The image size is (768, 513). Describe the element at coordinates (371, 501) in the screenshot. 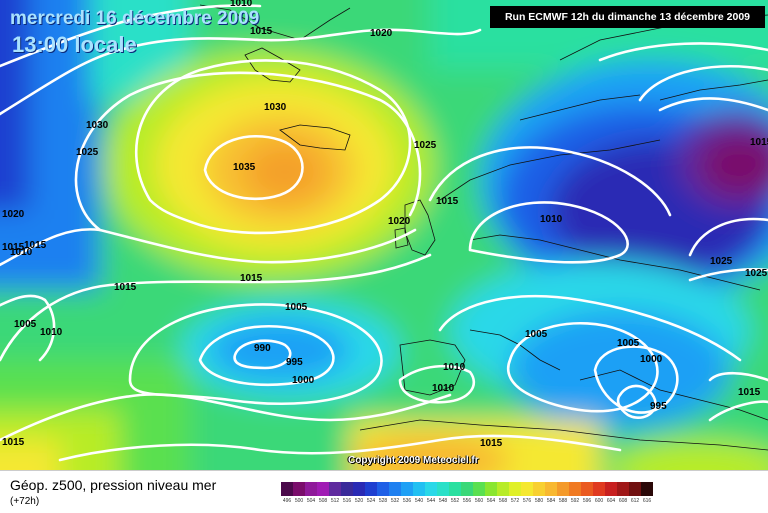

I see `color-scale-label: 524` at that location.